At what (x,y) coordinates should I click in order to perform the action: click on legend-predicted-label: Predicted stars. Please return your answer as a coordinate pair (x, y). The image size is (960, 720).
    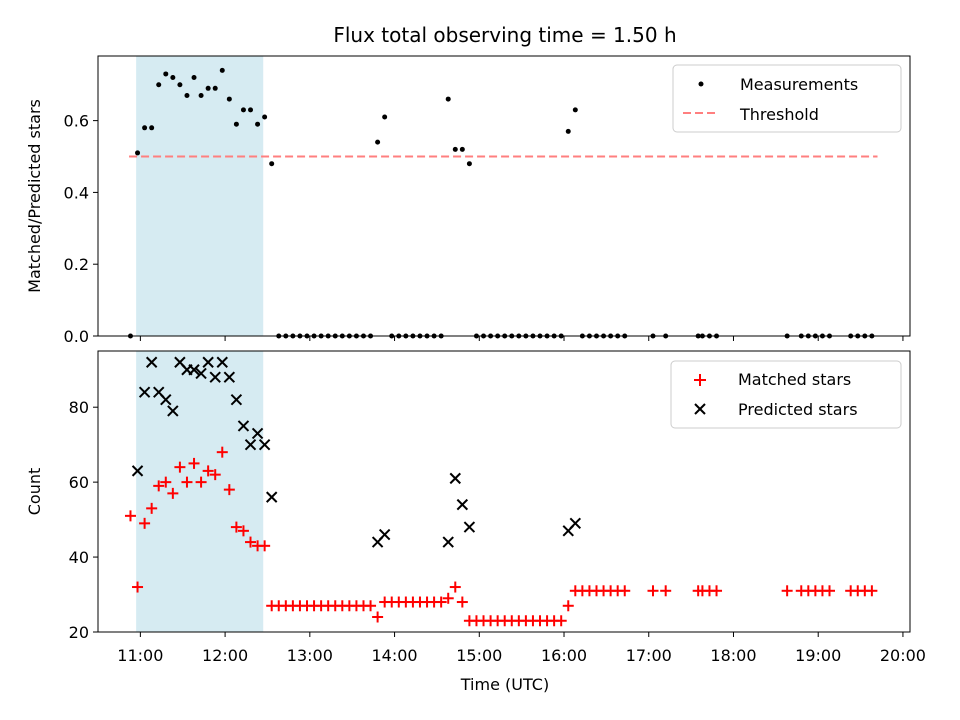
    Looking at the image, I should click on (798, 409).